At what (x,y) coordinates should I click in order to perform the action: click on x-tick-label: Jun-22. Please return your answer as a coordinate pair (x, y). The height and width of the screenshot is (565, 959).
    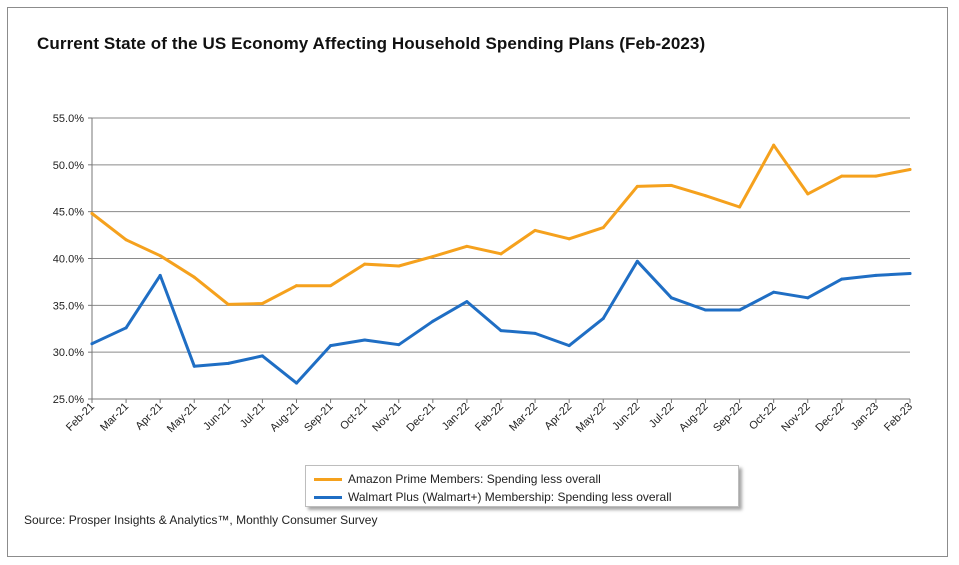
    Looking at the image, I should click on (626, 417).